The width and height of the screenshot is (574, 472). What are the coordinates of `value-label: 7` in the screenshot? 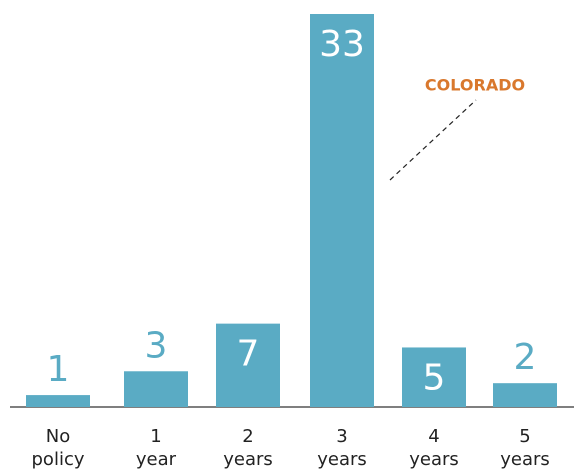 It's located at (248, 354).